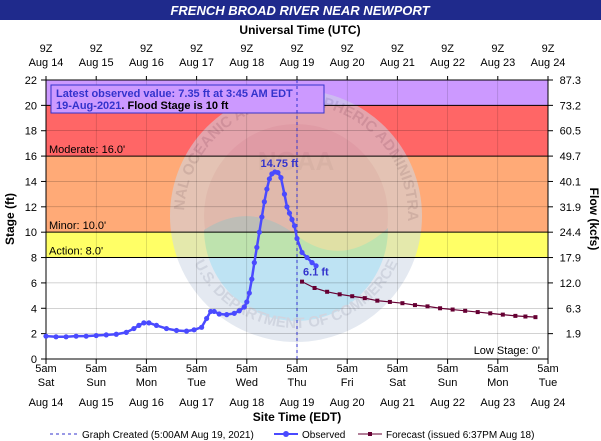 Image resolution: width=601 pixels, height=441 pixels. What do you see at coordinates (87, 150) in the screenshot?
I see `moderate-stage-label: Moderate: 16.0'` at bounding box center [87, 150].